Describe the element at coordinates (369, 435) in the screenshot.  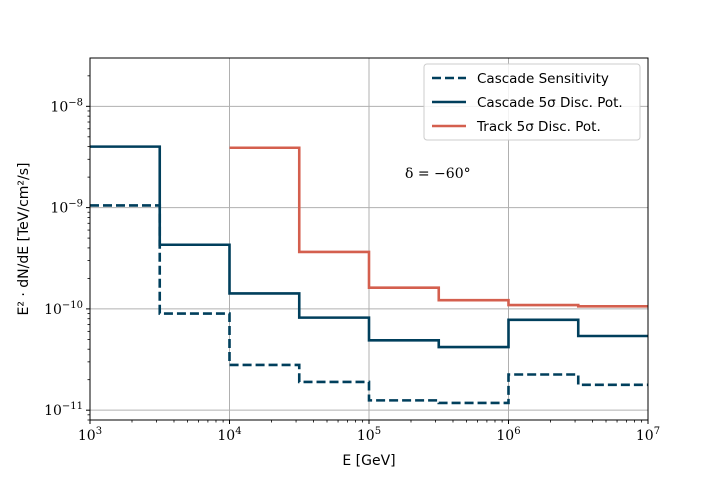
I see `x-tick-label: 105` at that location.